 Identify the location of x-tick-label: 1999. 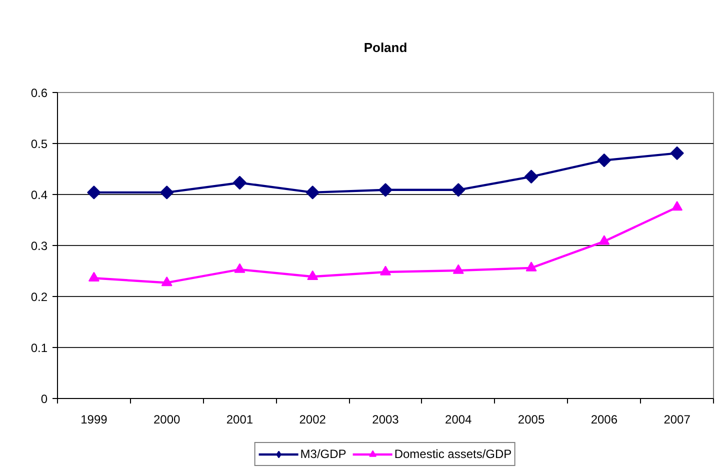
(94, 419).